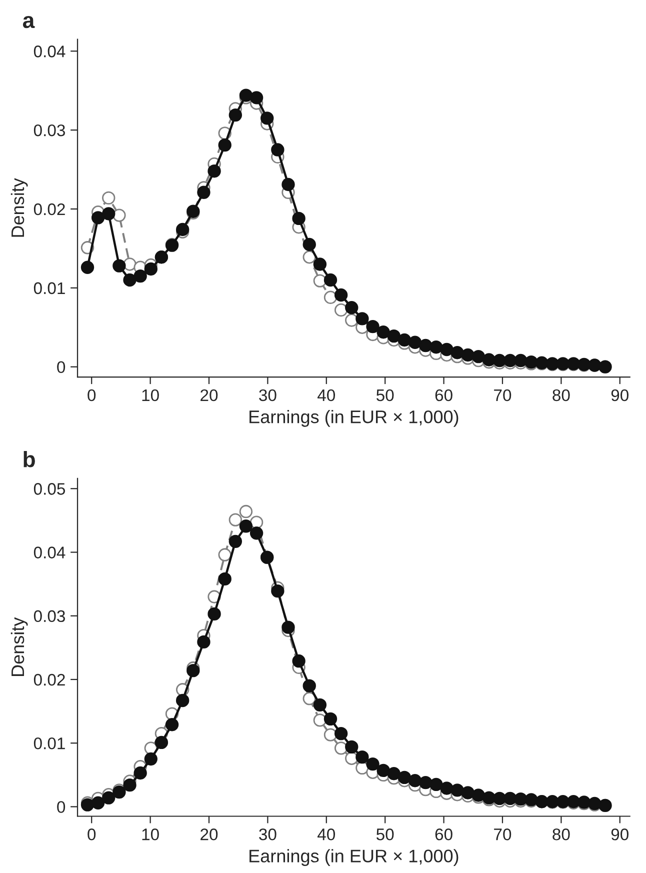 The image size is (646, 873). What do you see at coordinates (28, 22) in the screenshot?
I see `chart-title: a` at bounding box center [28, 22].